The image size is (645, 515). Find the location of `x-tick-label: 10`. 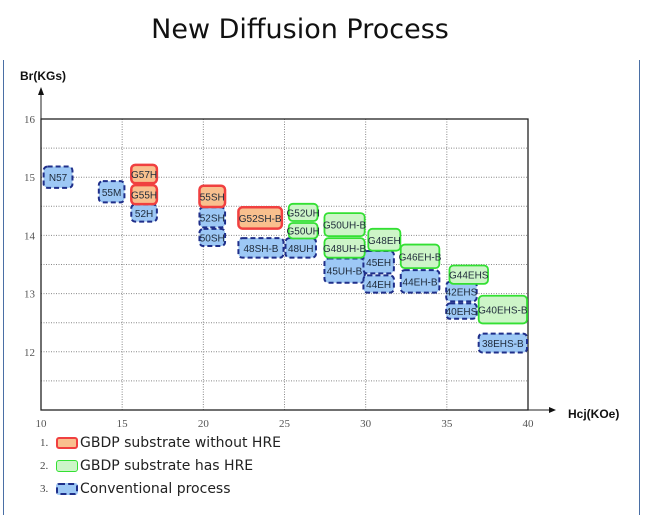

x-tick-label: 10 is located at coordinates (42, 424).